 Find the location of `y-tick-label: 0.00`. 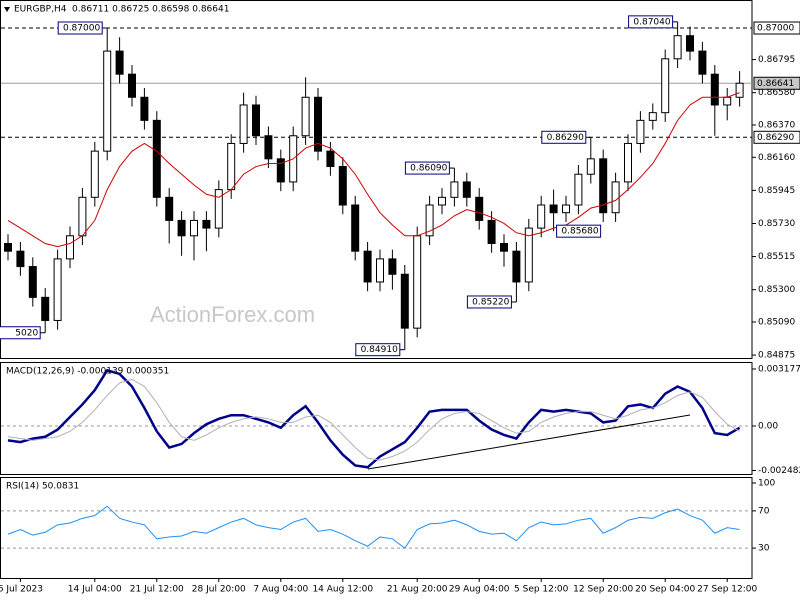

y-tick-label: 0.00 is located at coordinates (768, 426).